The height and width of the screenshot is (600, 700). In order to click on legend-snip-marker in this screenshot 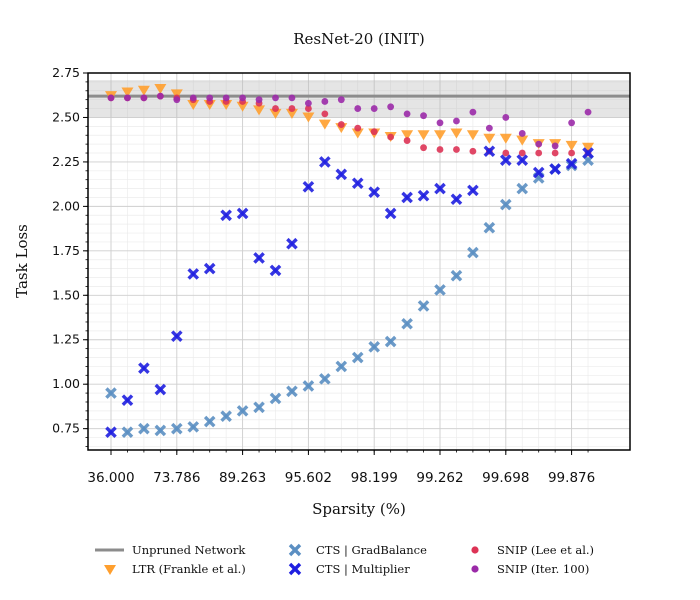, I will do `click(475, 550)`.